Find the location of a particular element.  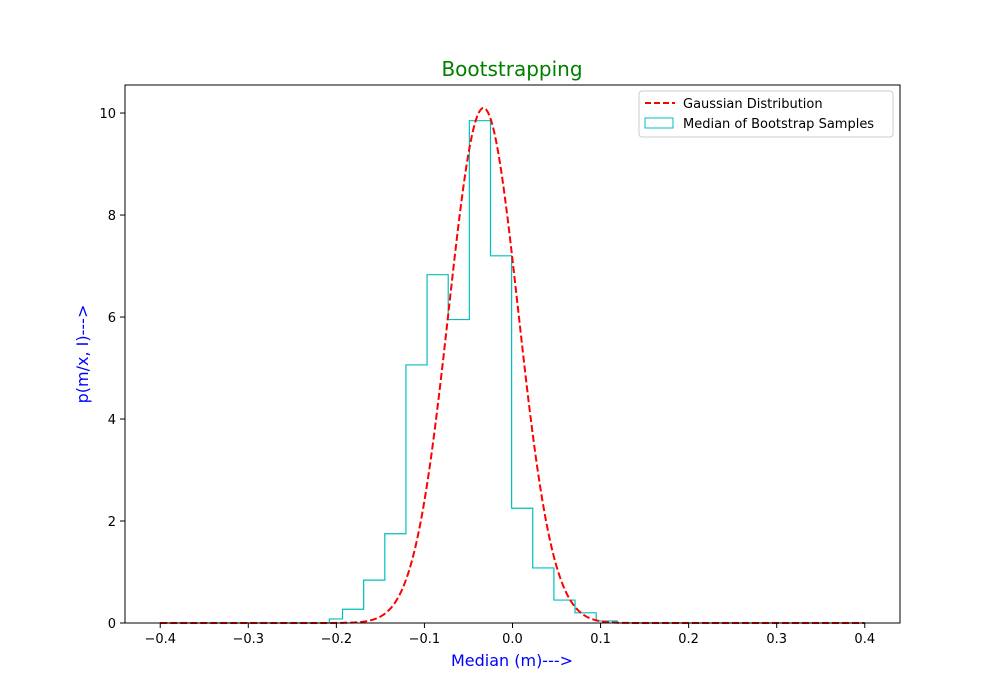

y-tick-label: 4 is located at coordinates (112, 420).